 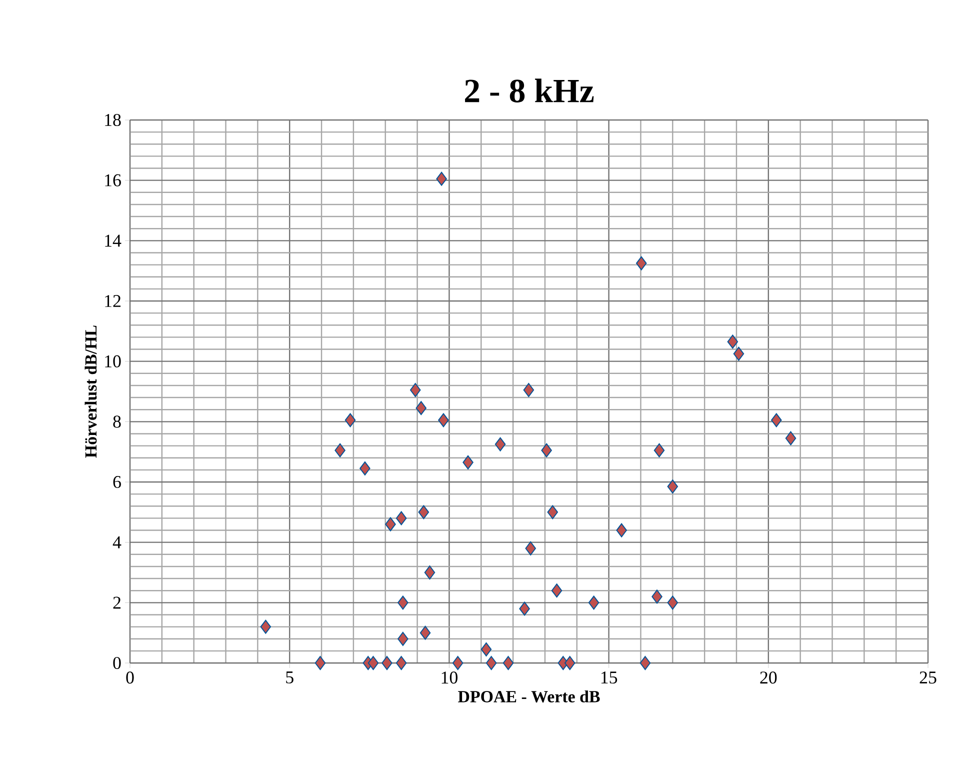 What do you see at coordinates (609, 678) in the screenshot?
I see `x-tick-label: 15` at bounding box center [609, 678].